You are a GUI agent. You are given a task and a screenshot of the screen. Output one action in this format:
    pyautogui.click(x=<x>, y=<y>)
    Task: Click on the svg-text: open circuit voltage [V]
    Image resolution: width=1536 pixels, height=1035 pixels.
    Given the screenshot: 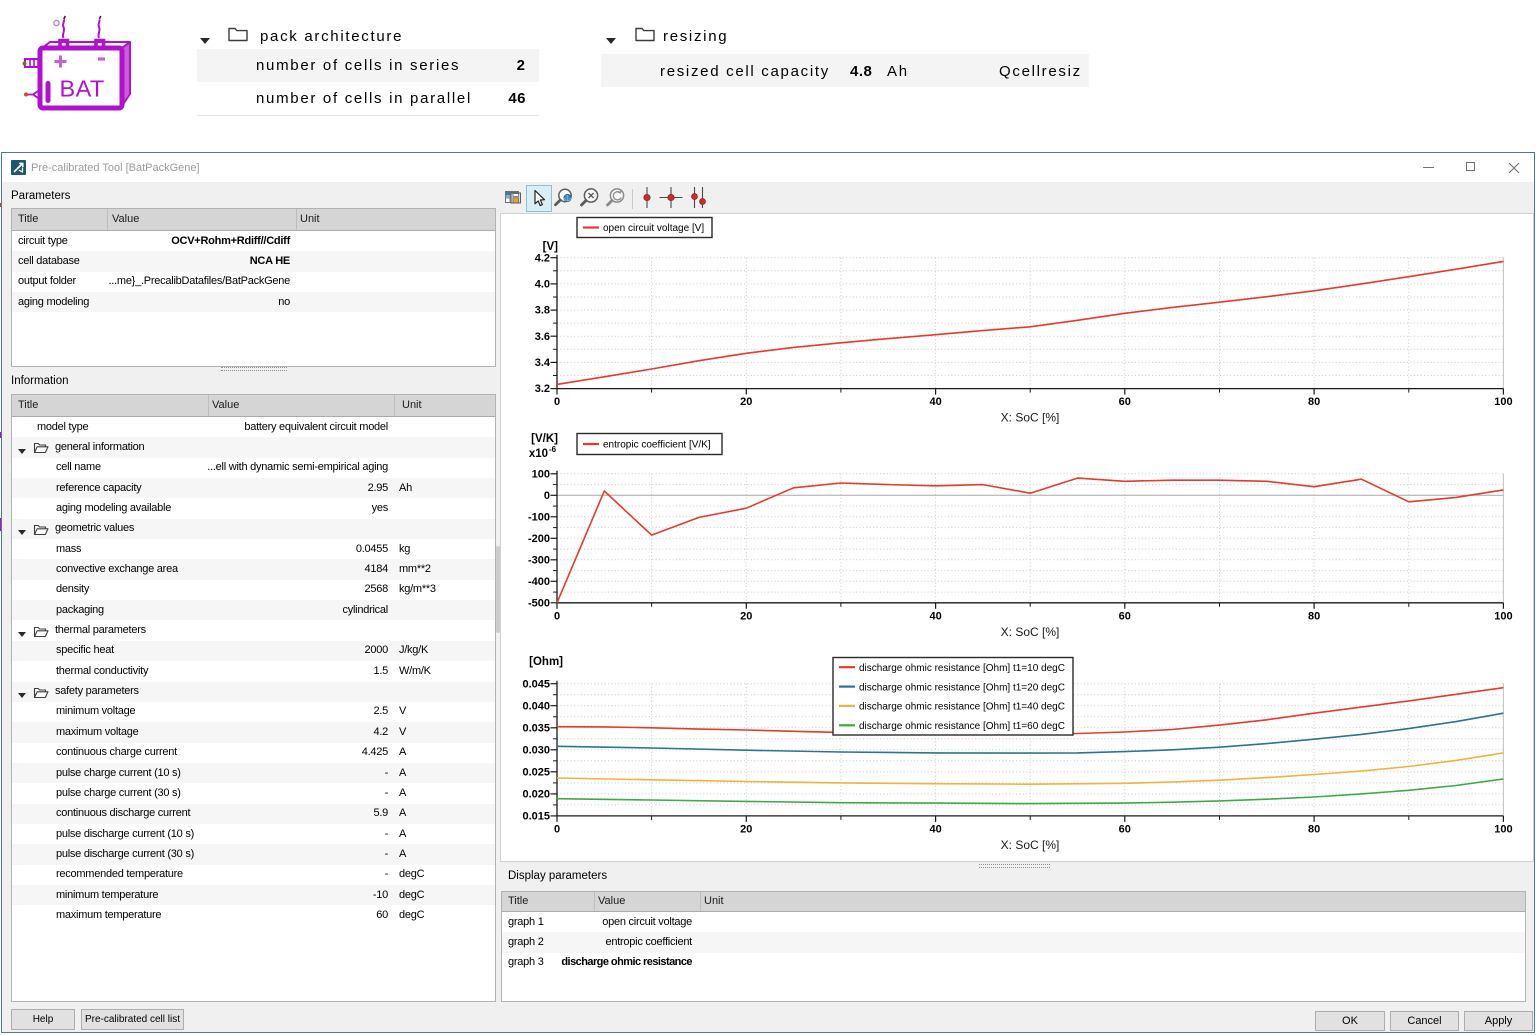 What is the action you would take?
    pyautogui.click(x=653, y=228)
    